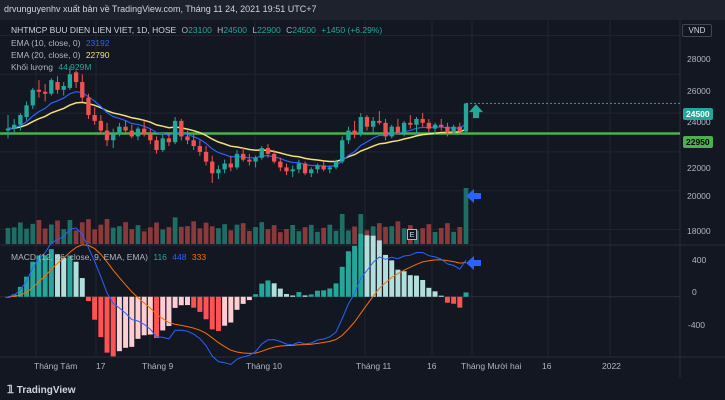 The height and width of the screenshot is (400, 725). What do you see at coordinates (697, 30) in the screenshot?
I see `currency-button: VND` at bounding box center [697, 30].